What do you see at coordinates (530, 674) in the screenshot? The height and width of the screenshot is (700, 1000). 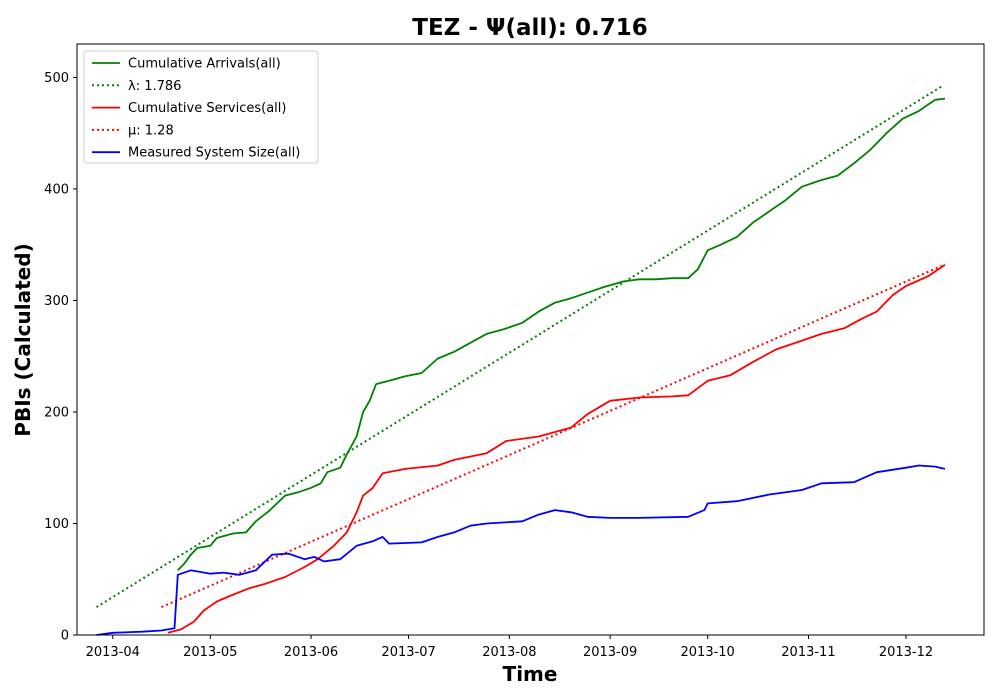 I see `x-axis-label: Time` at bounding box center [530, 674].